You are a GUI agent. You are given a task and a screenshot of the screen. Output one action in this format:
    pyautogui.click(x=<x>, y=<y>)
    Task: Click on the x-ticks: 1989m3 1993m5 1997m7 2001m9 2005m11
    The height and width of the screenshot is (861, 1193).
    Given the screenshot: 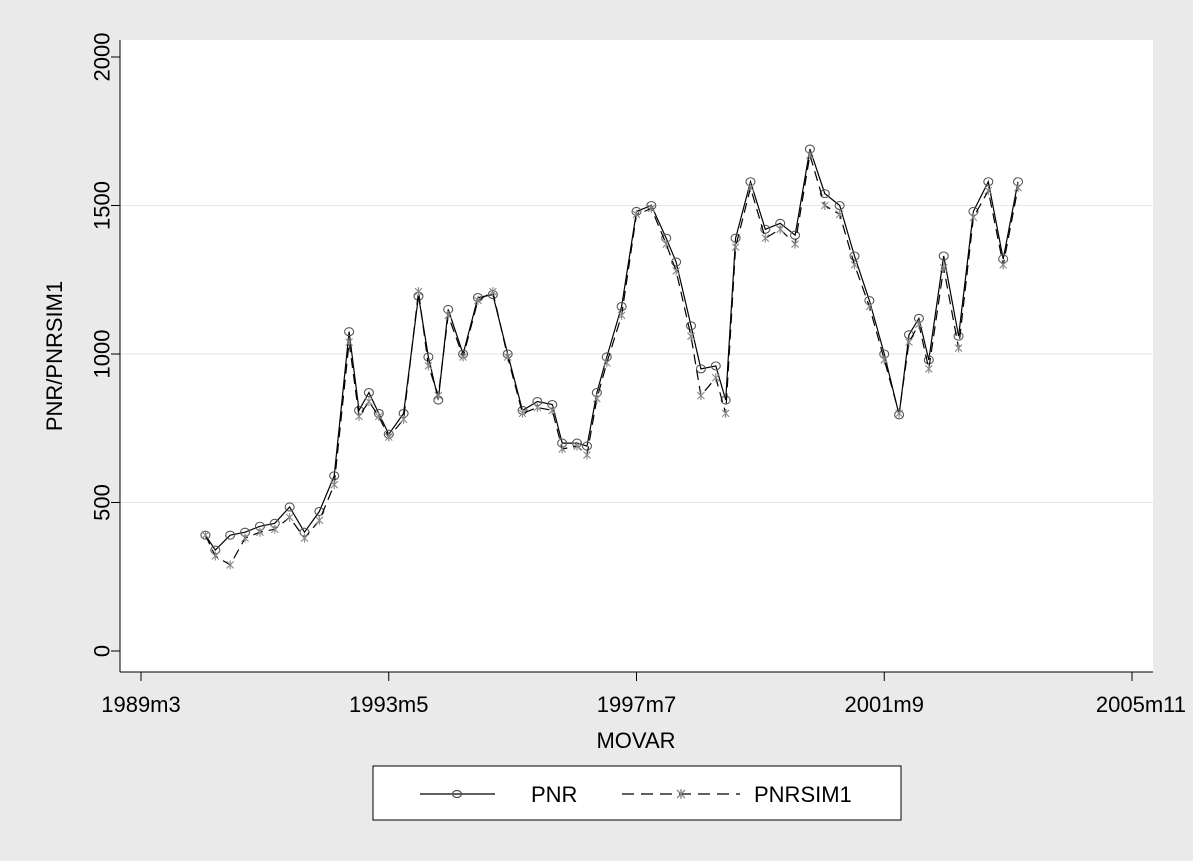 What is the action you would take?
    pyautogui.click(x=643, y=694)
    